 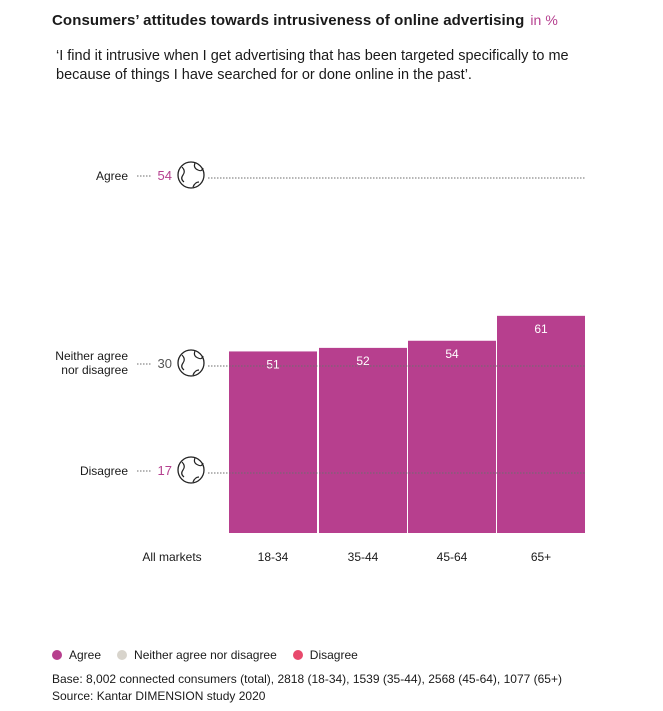 I want to click on all-markets-value-agree: 54, so click(x=165, y=175).